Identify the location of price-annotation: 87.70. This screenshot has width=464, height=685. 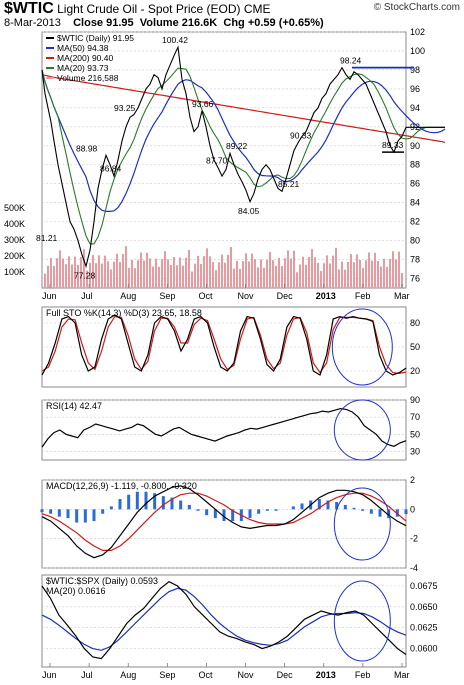
(217, 161).